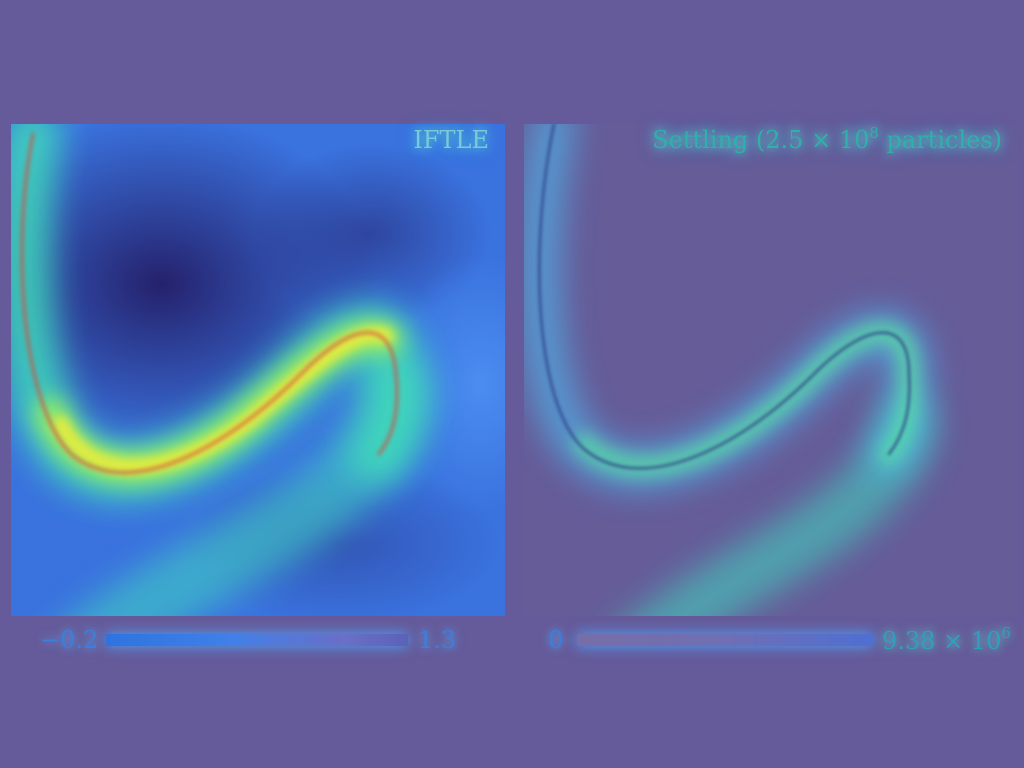 The height and width of the screenshot is (768, 1024). What do you see at coordinates (556, 640) in the screenshot?
I see `settling-colorbar-min-label: 0` at bounding box center [556, 640].